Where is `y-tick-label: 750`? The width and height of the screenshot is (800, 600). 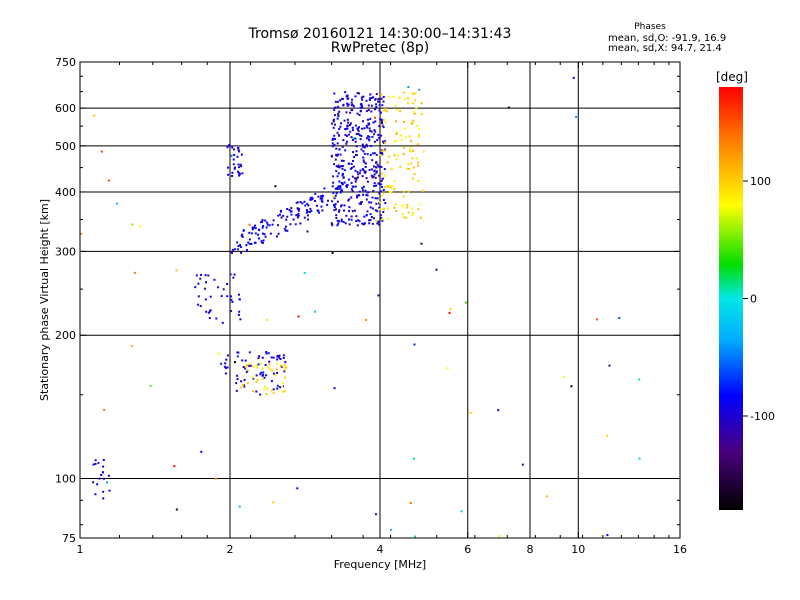 y-tick-label: 750 is located at coordinates (65, 62).